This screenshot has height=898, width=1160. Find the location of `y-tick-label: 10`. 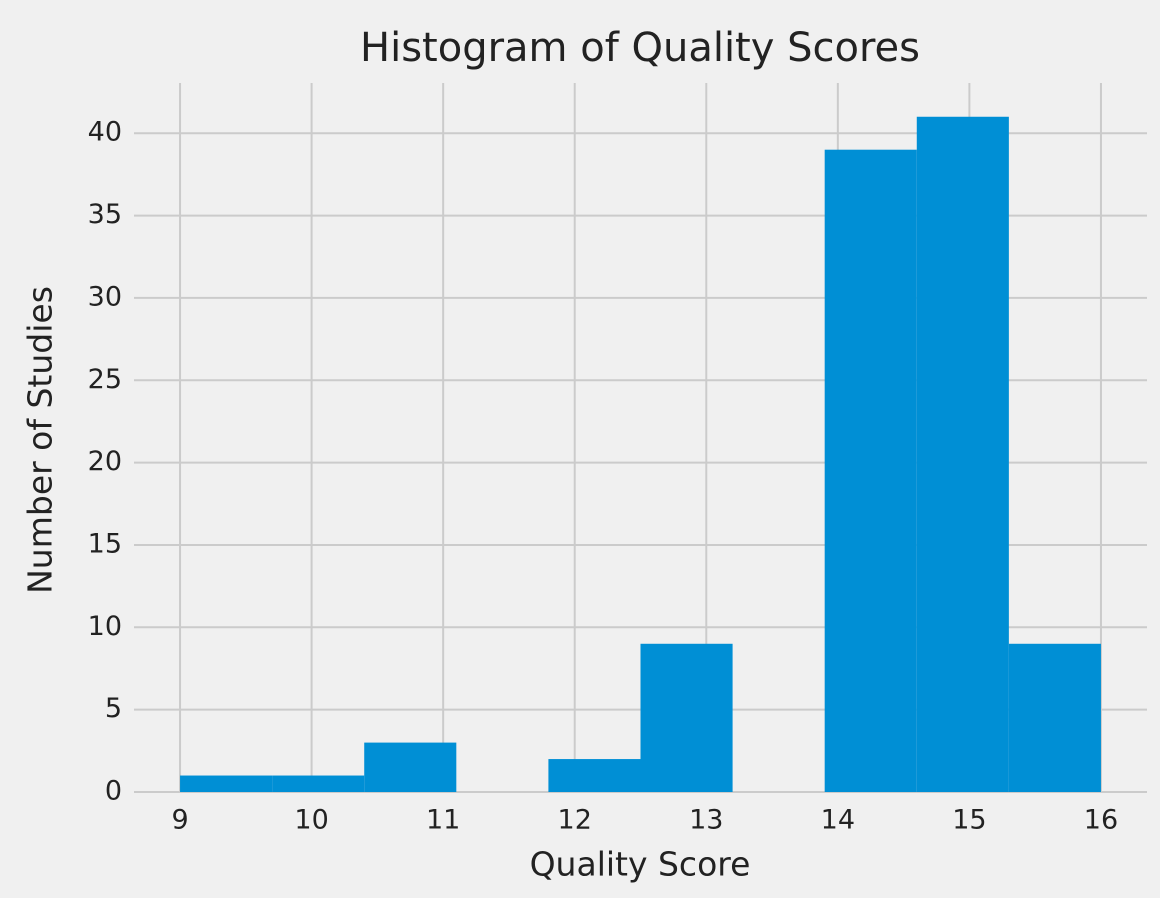

y-tick-label: 10 is located at coordinates (105, 626).